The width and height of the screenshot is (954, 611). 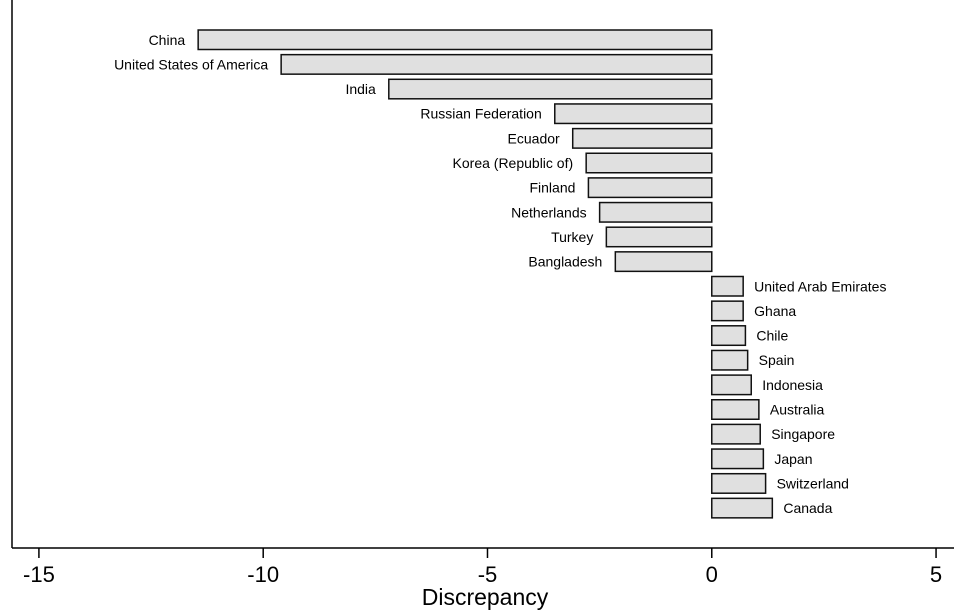 What do you see at coordinates (513, 163) in the screenshot?
I see `bar-category-label: Korea (Republic of)` at bounding box center [513, 163].